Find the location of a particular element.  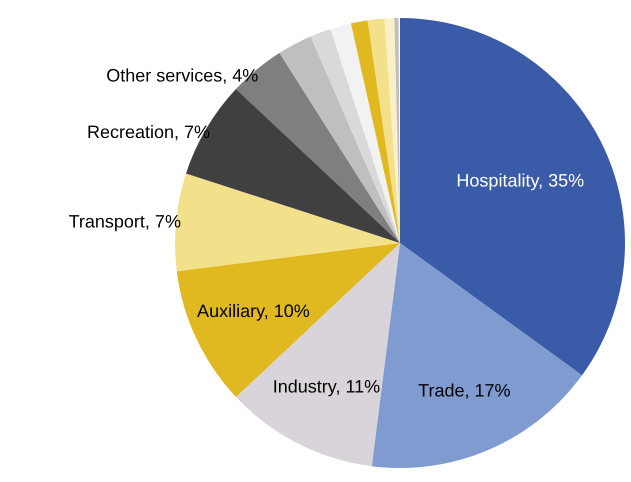

slice-label: Transport, 7% is located at coordinates (124, 222).